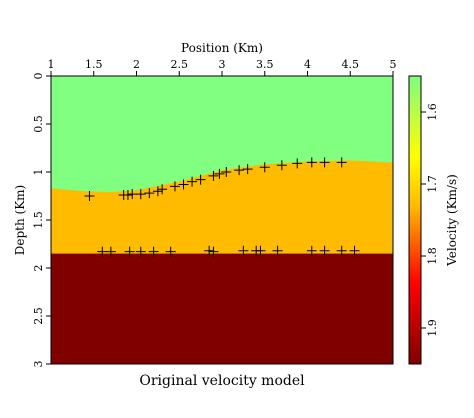  What do you see at coordinates (222, 381) in the screenshot?
I see `chart-title: Original velocity model` at bounding box center [222, 381].